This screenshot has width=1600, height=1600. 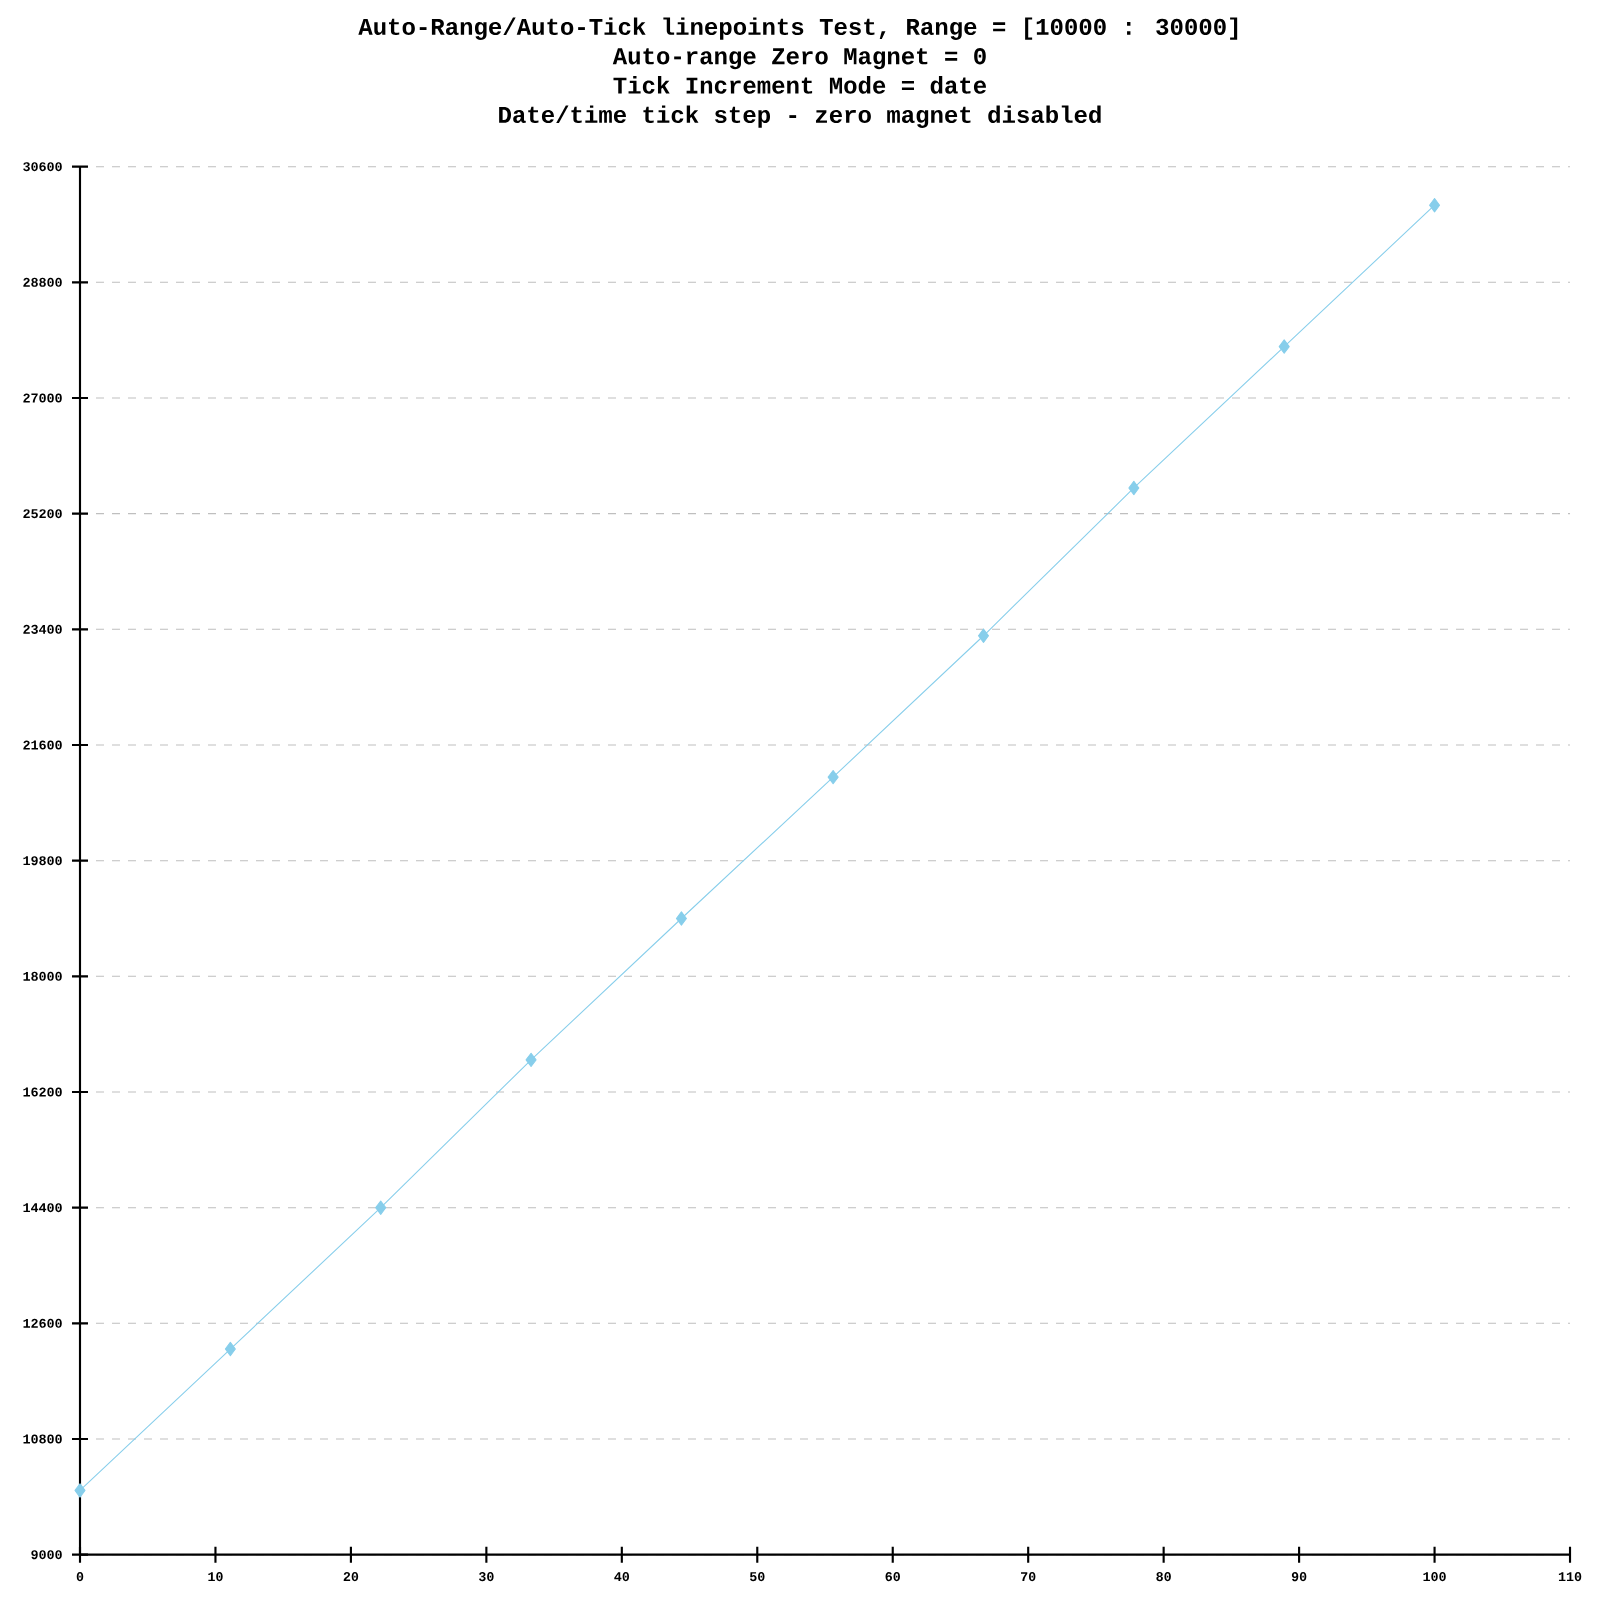 What do you see at coordinates (799, 85) in the screenshot?
I see `text: Tick Increment Mode = date` at bounding box center [799, 85].